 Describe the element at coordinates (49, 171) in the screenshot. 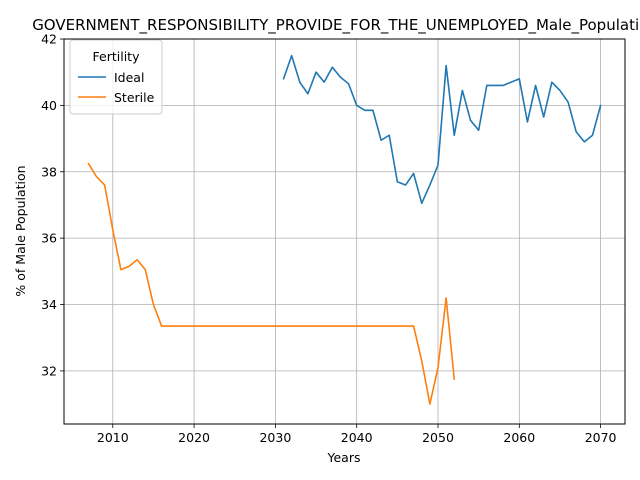

I see `y-tick-label: 38` at that location.